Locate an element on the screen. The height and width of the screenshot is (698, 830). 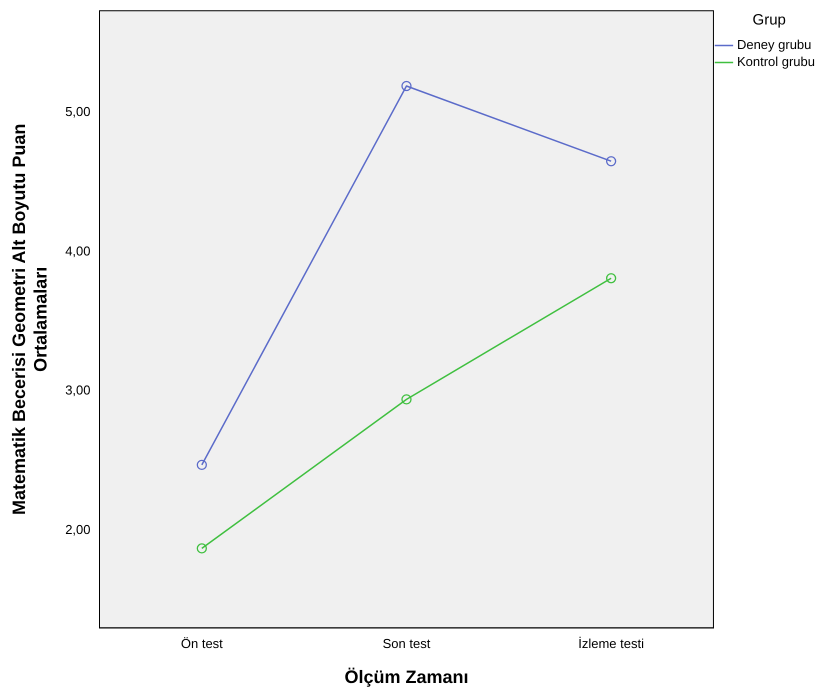
y-tick-label: 5,00 is located at coordinates (77, 112).